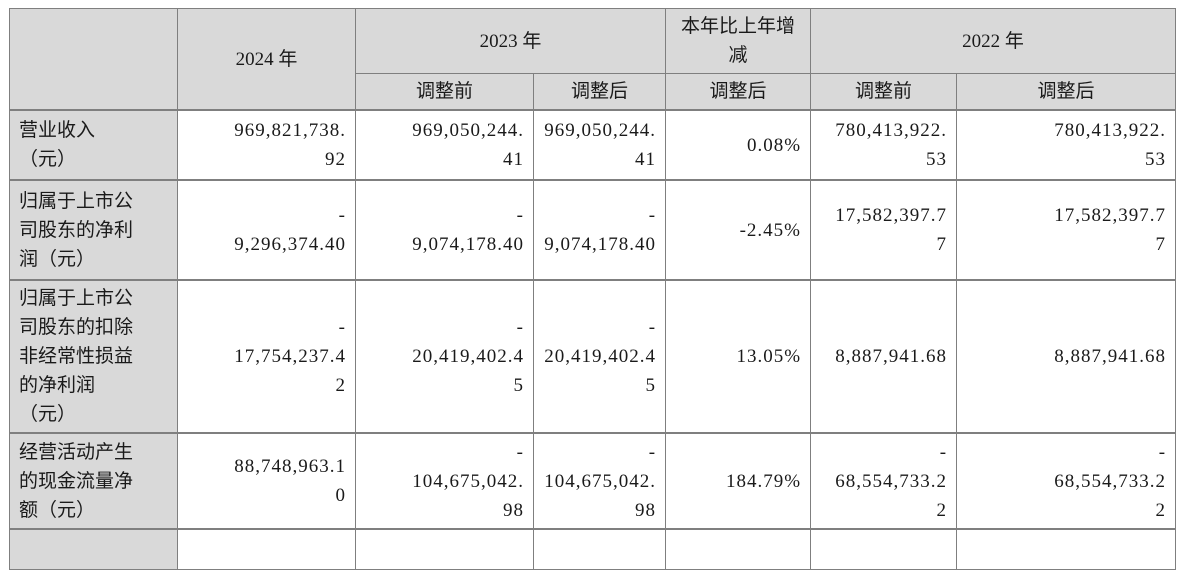  I want to click on cell-2022-after-value, so click(1066, 549).